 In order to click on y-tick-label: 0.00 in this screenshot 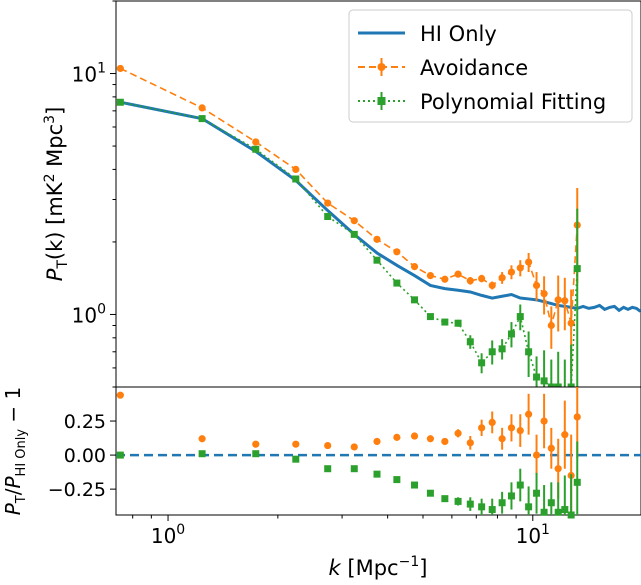, I will do `click(85, 456)`.